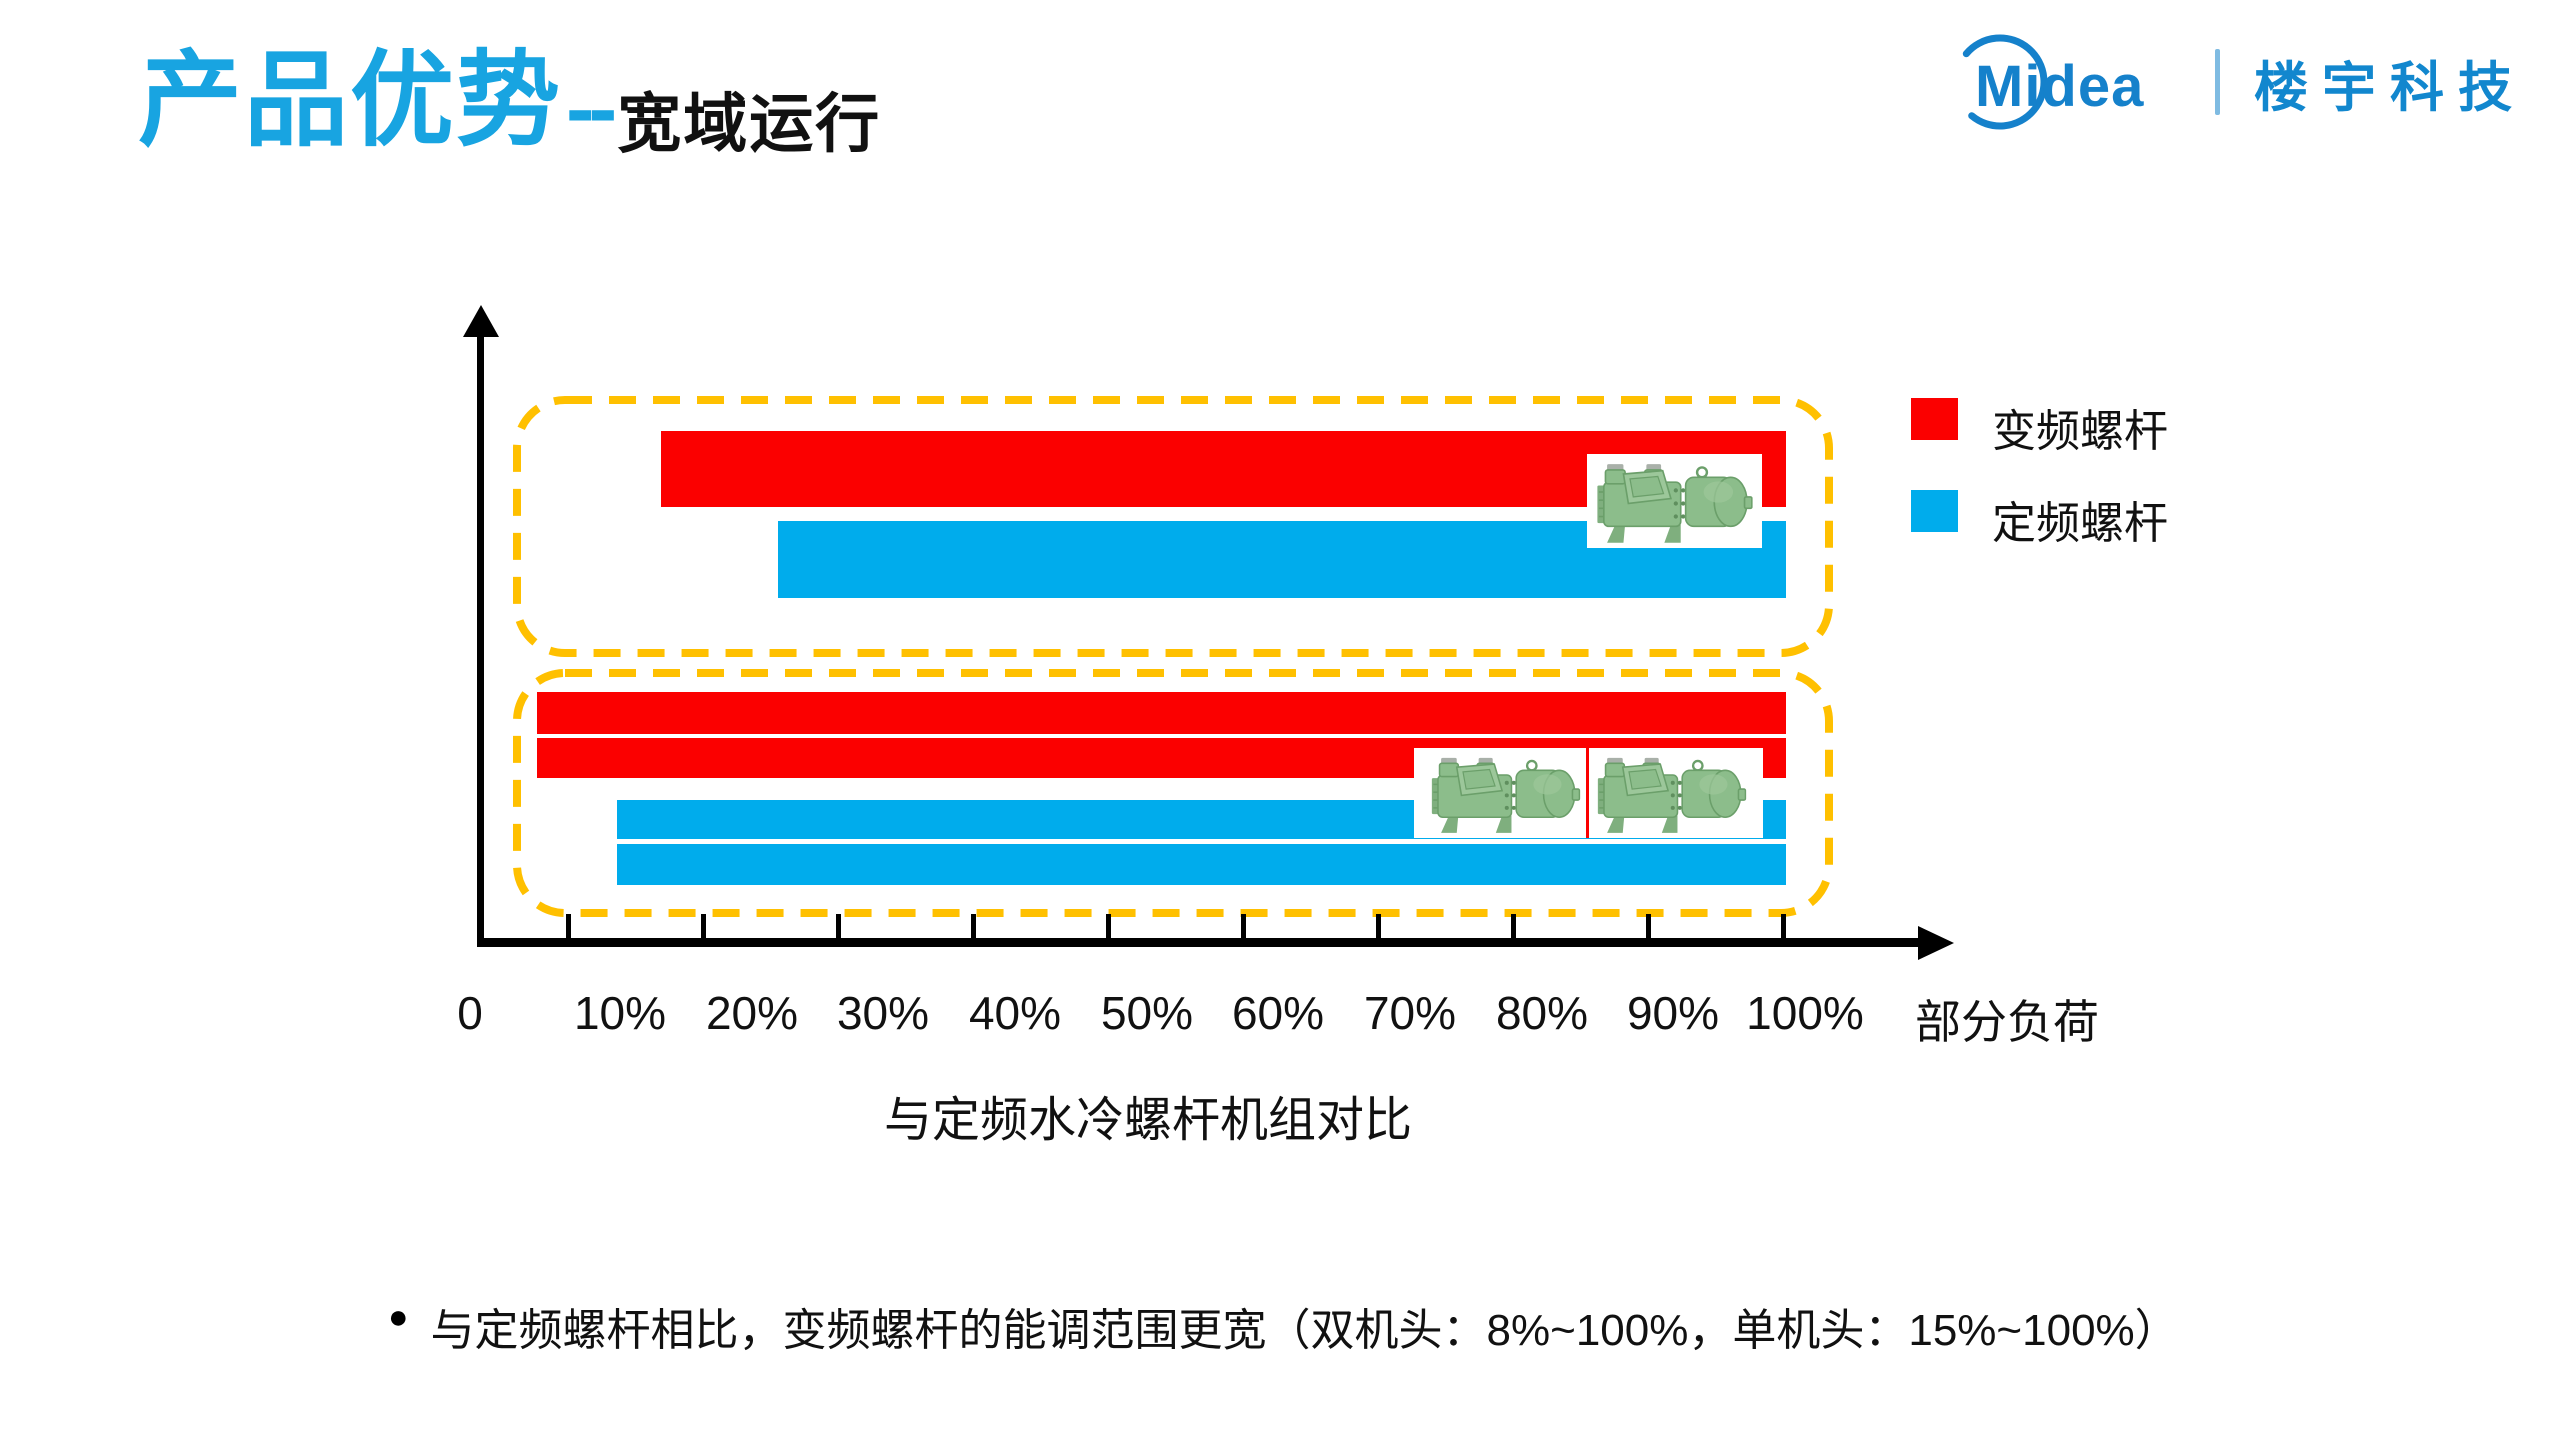  What do you see at coordinates (2235, 82) in the screenshot?
I see `midea-logo: Midea 楼宇科技` at bounding box center [2235, 82].